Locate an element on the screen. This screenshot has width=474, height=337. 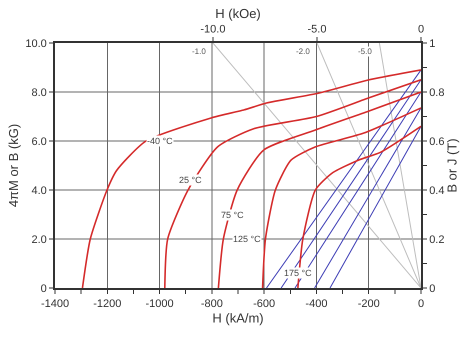
x-tick-label: -400 is located at coordinates (316, 304).